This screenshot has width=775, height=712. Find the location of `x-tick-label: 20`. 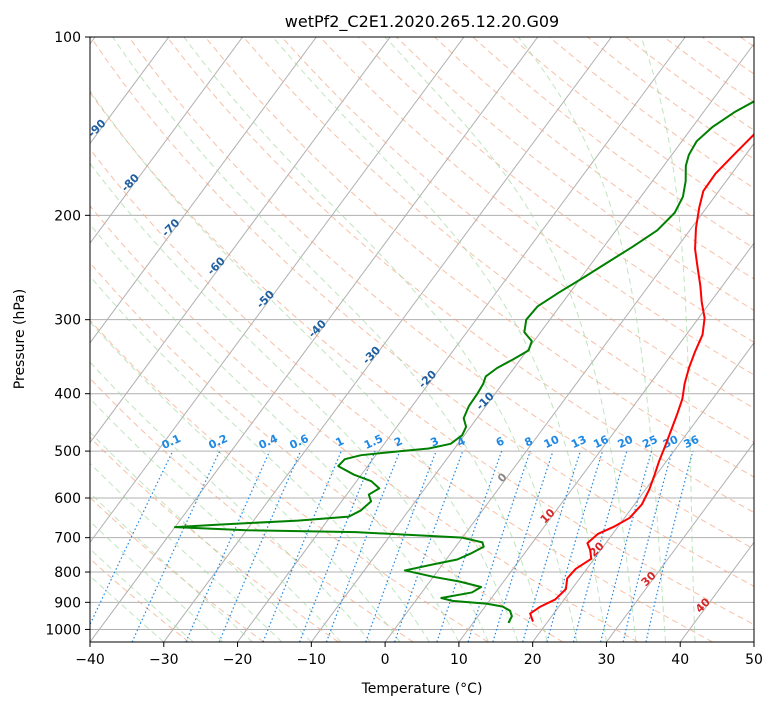

x-tick-label: 20 is located at coordinates (533, 660).